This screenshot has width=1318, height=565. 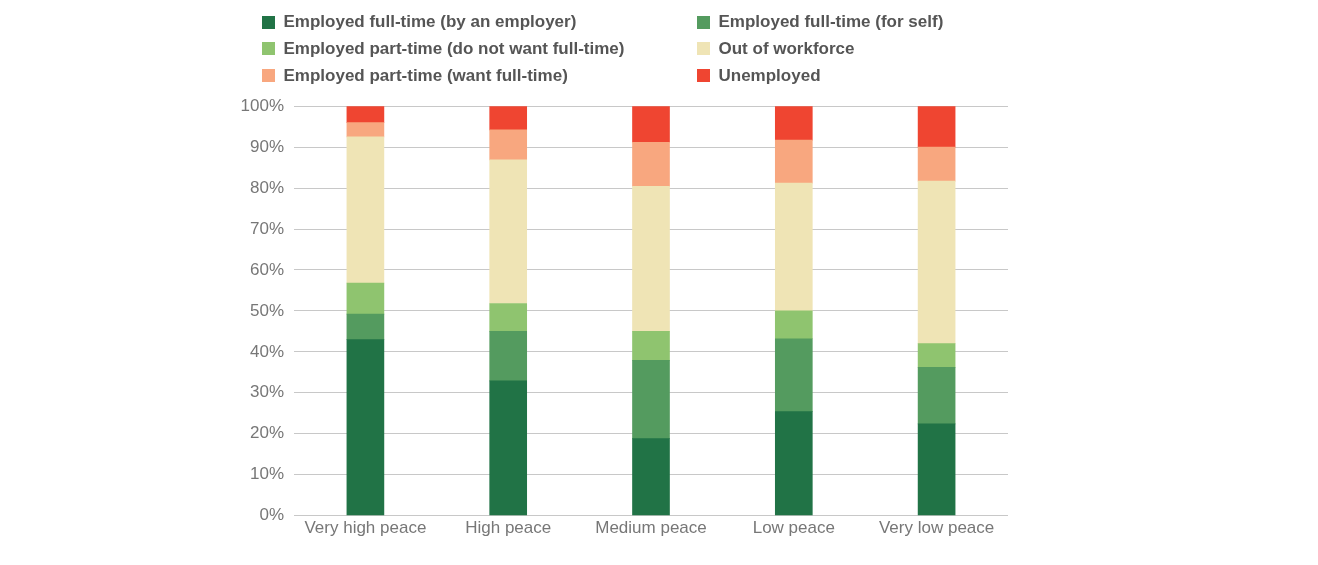 What do you see at coordinates (266, 187) in the screenshot?
I see `y-tick-label: 80%` at bounding box center [266, 187].